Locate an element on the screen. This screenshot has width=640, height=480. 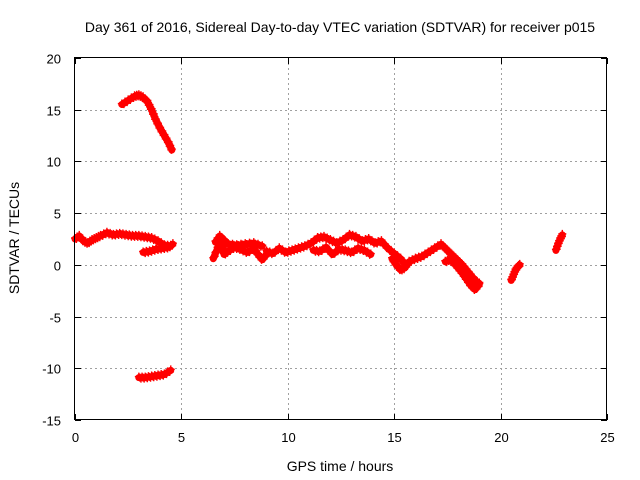
x-tick-label: 5 is located at coordinates (181, 437).